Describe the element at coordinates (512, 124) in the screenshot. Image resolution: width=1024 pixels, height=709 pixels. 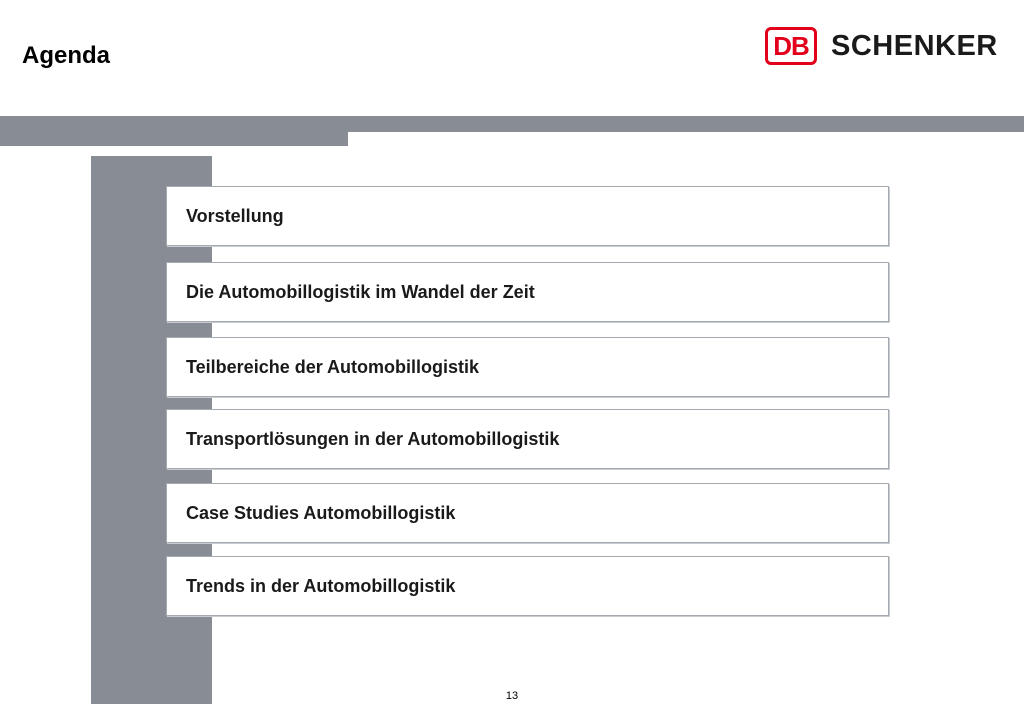
I see `header-divider-bar` at that location.